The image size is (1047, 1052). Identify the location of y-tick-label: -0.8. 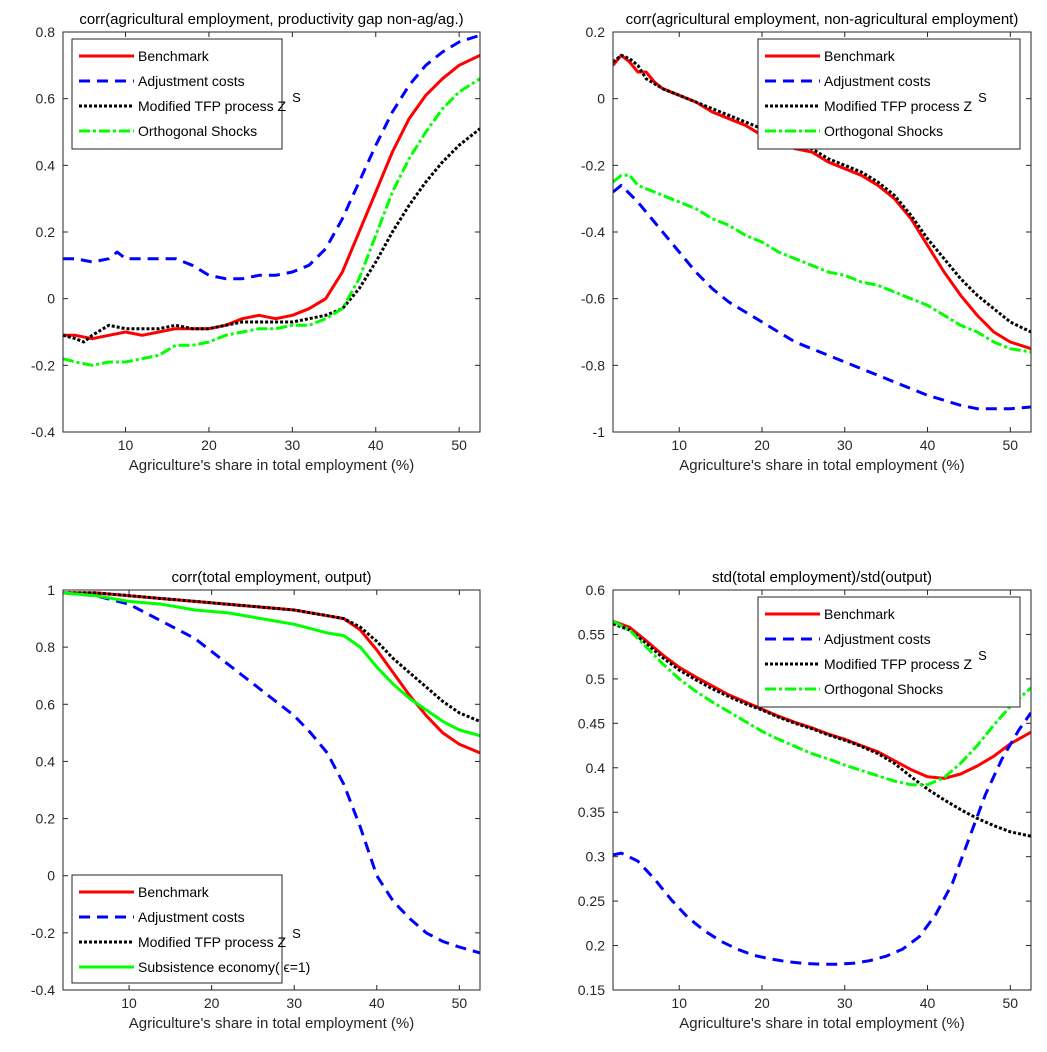
(593, 365).